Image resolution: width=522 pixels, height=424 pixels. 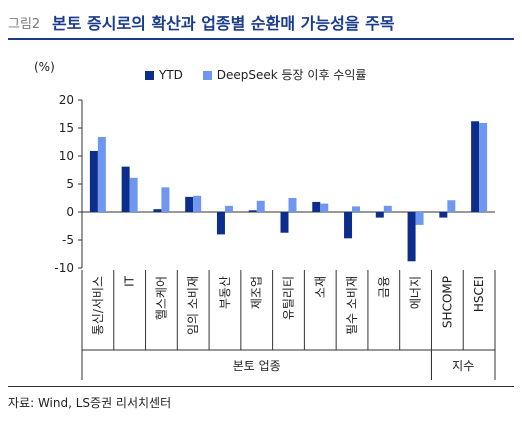 I want to click on legend-item-deepseek: DeepSeek 등장 이후 수익률, so click(x=284, y=74).